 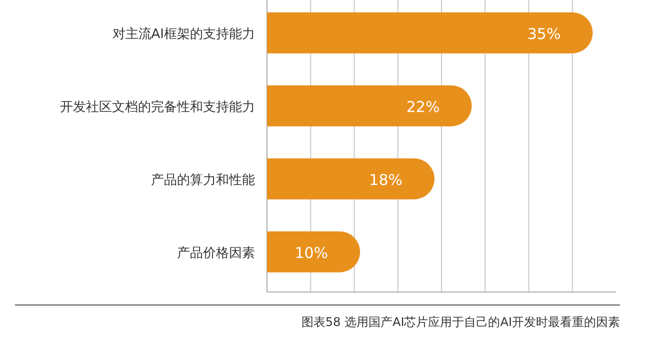 What do you see at coordinates (544, 33) in the screenshot?
I see `data-label: 35%` at bounding box center [544, 33].